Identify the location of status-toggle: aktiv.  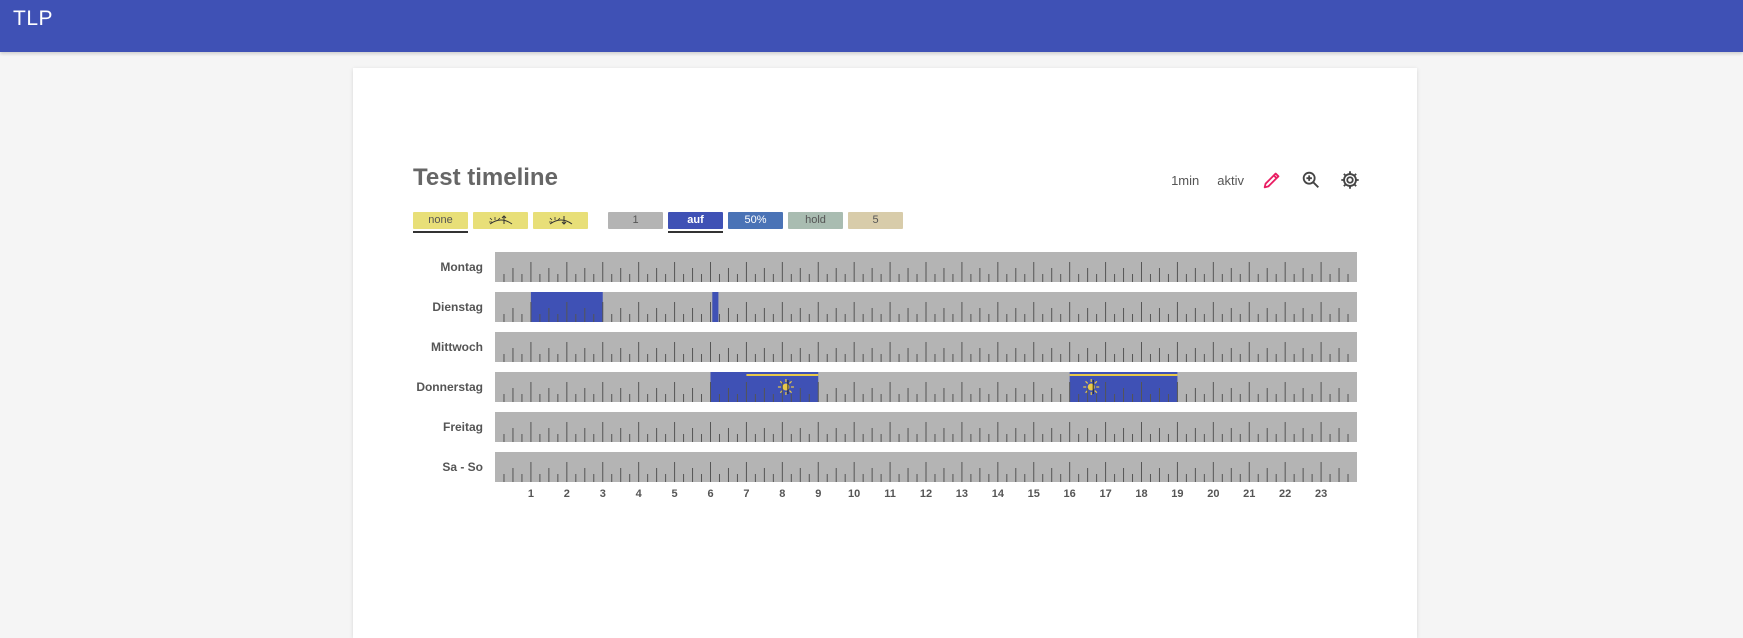
(1230, 180).